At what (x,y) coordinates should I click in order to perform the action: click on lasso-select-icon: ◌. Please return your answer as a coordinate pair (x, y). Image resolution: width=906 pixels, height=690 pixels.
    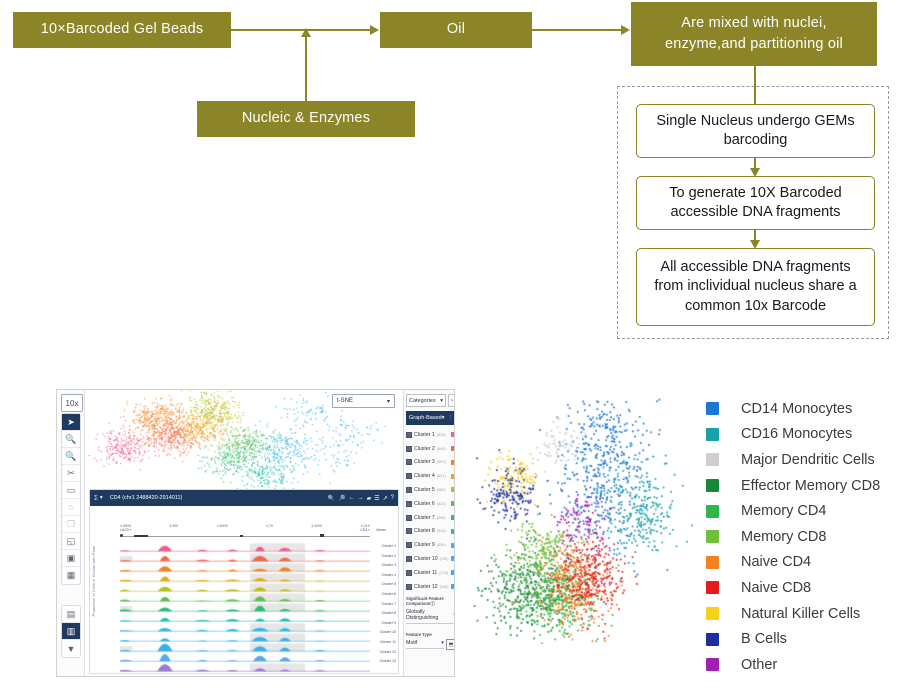
    Looking at the image, I should click on (71, 507).